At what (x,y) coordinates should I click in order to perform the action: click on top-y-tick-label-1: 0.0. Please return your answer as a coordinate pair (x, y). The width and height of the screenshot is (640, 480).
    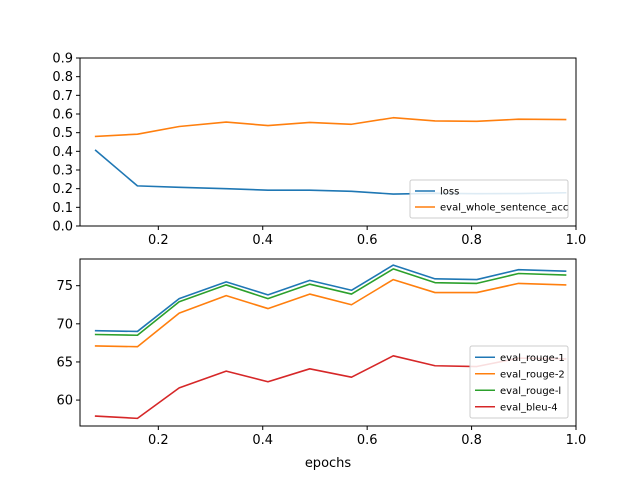
    Looking at the image, I should click on (62, 227).